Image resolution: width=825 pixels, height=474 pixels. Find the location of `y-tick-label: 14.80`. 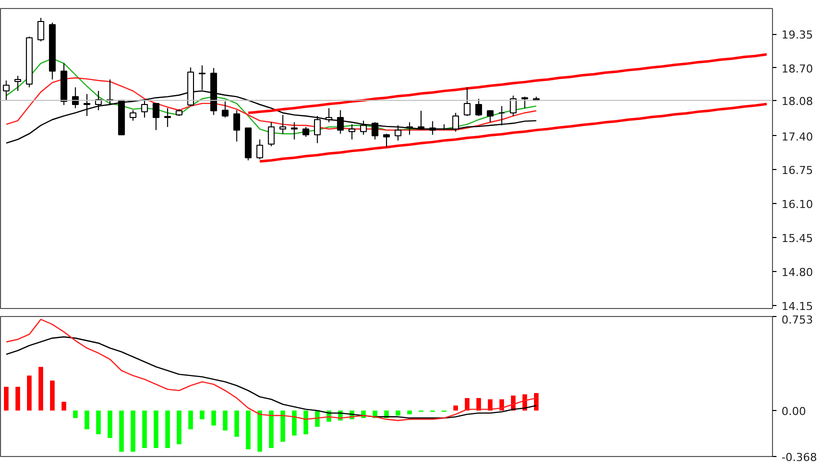

y-tick-label: 14.80 is located at coordinates (797, 272).